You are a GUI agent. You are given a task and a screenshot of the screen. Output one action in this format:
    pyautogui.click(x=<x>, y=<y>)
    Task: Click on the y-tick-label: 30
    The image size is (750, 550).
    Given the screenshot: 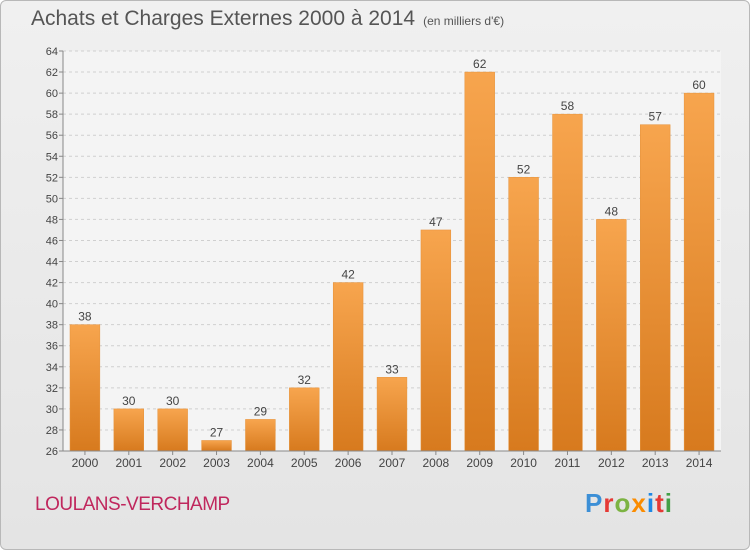 What is the action you would take?
    pyautogui.click(x=52, y=410)
    